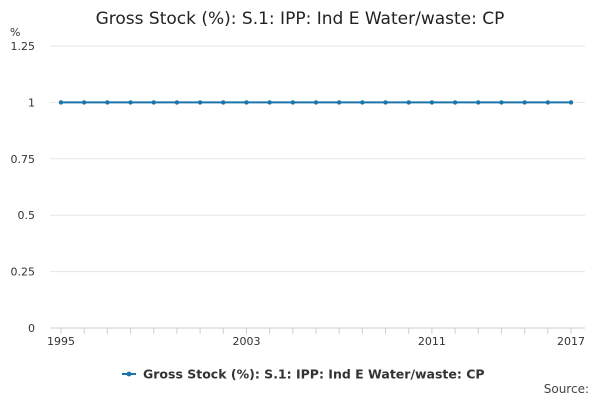 Image resolution: width=600 pixels, height=400 pixels. I want to click on x-tick-label: 2003, so click(246, 341).